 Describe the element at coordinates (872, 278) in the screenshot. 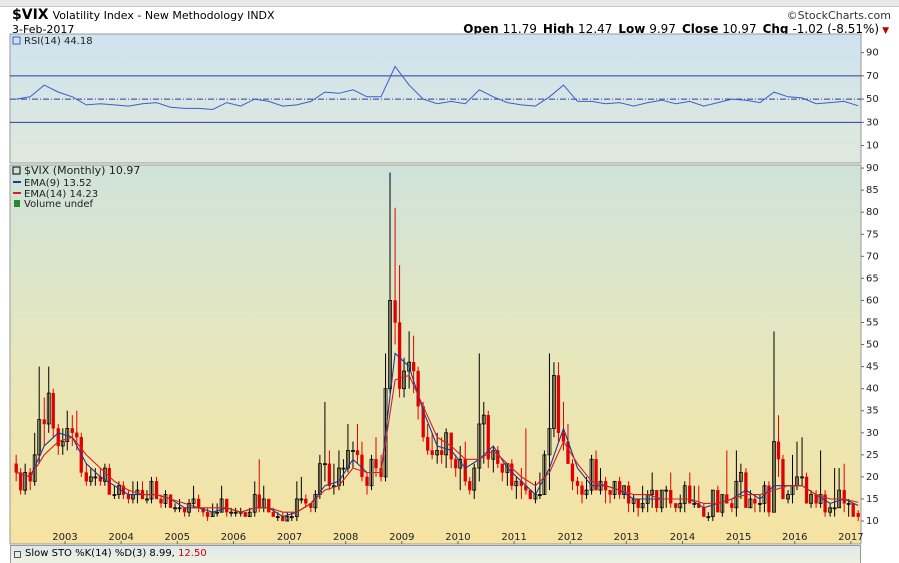

I see `y-tick-label: 65` at that location.